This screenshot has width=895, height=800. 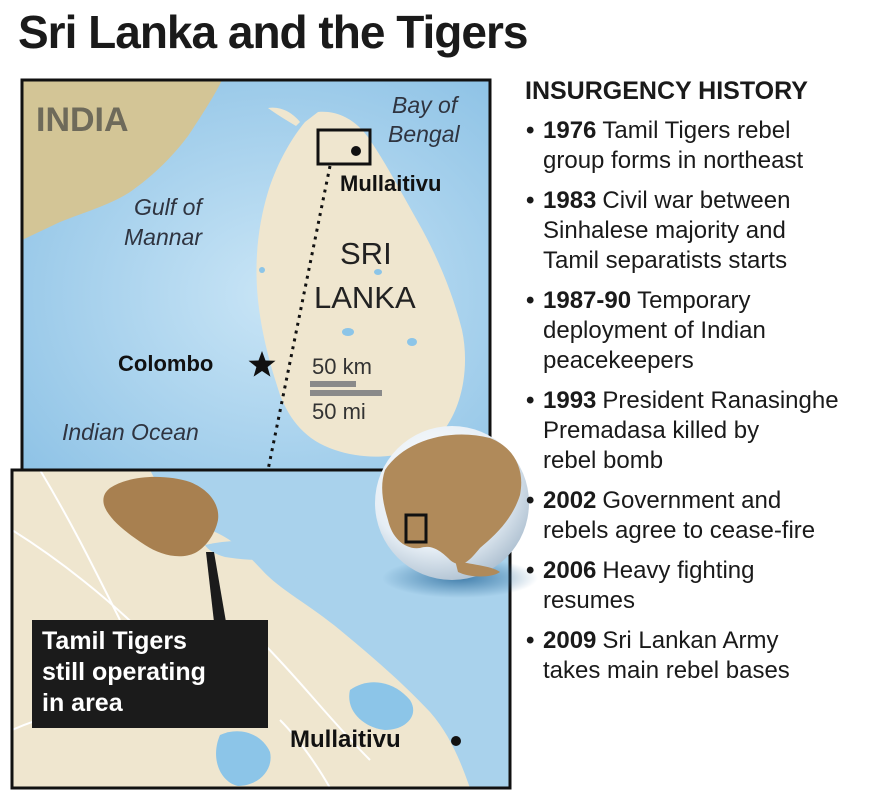 I want to click on event-text: President Ranasinghe, so click(x=720, y=400).